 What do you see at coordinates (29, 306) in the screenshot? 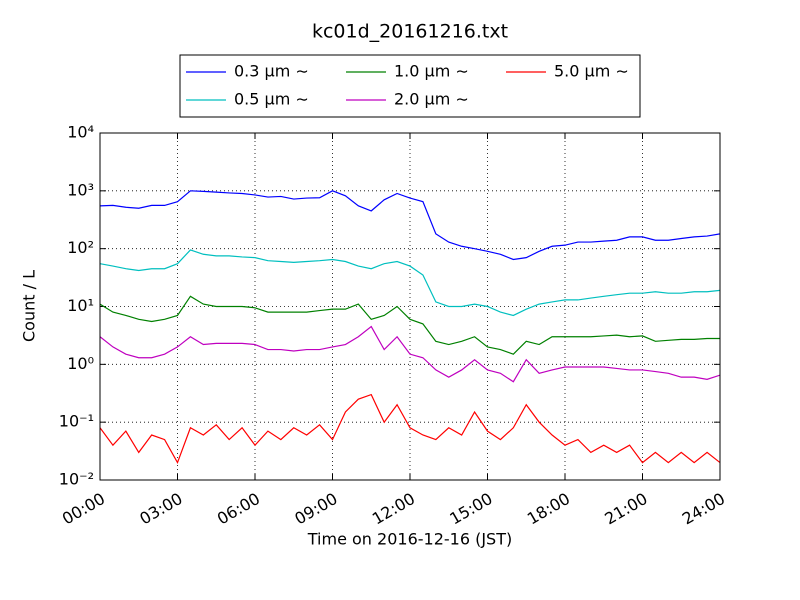
I see `y-axis-label: Count / L` at bounding box center [29, 306].